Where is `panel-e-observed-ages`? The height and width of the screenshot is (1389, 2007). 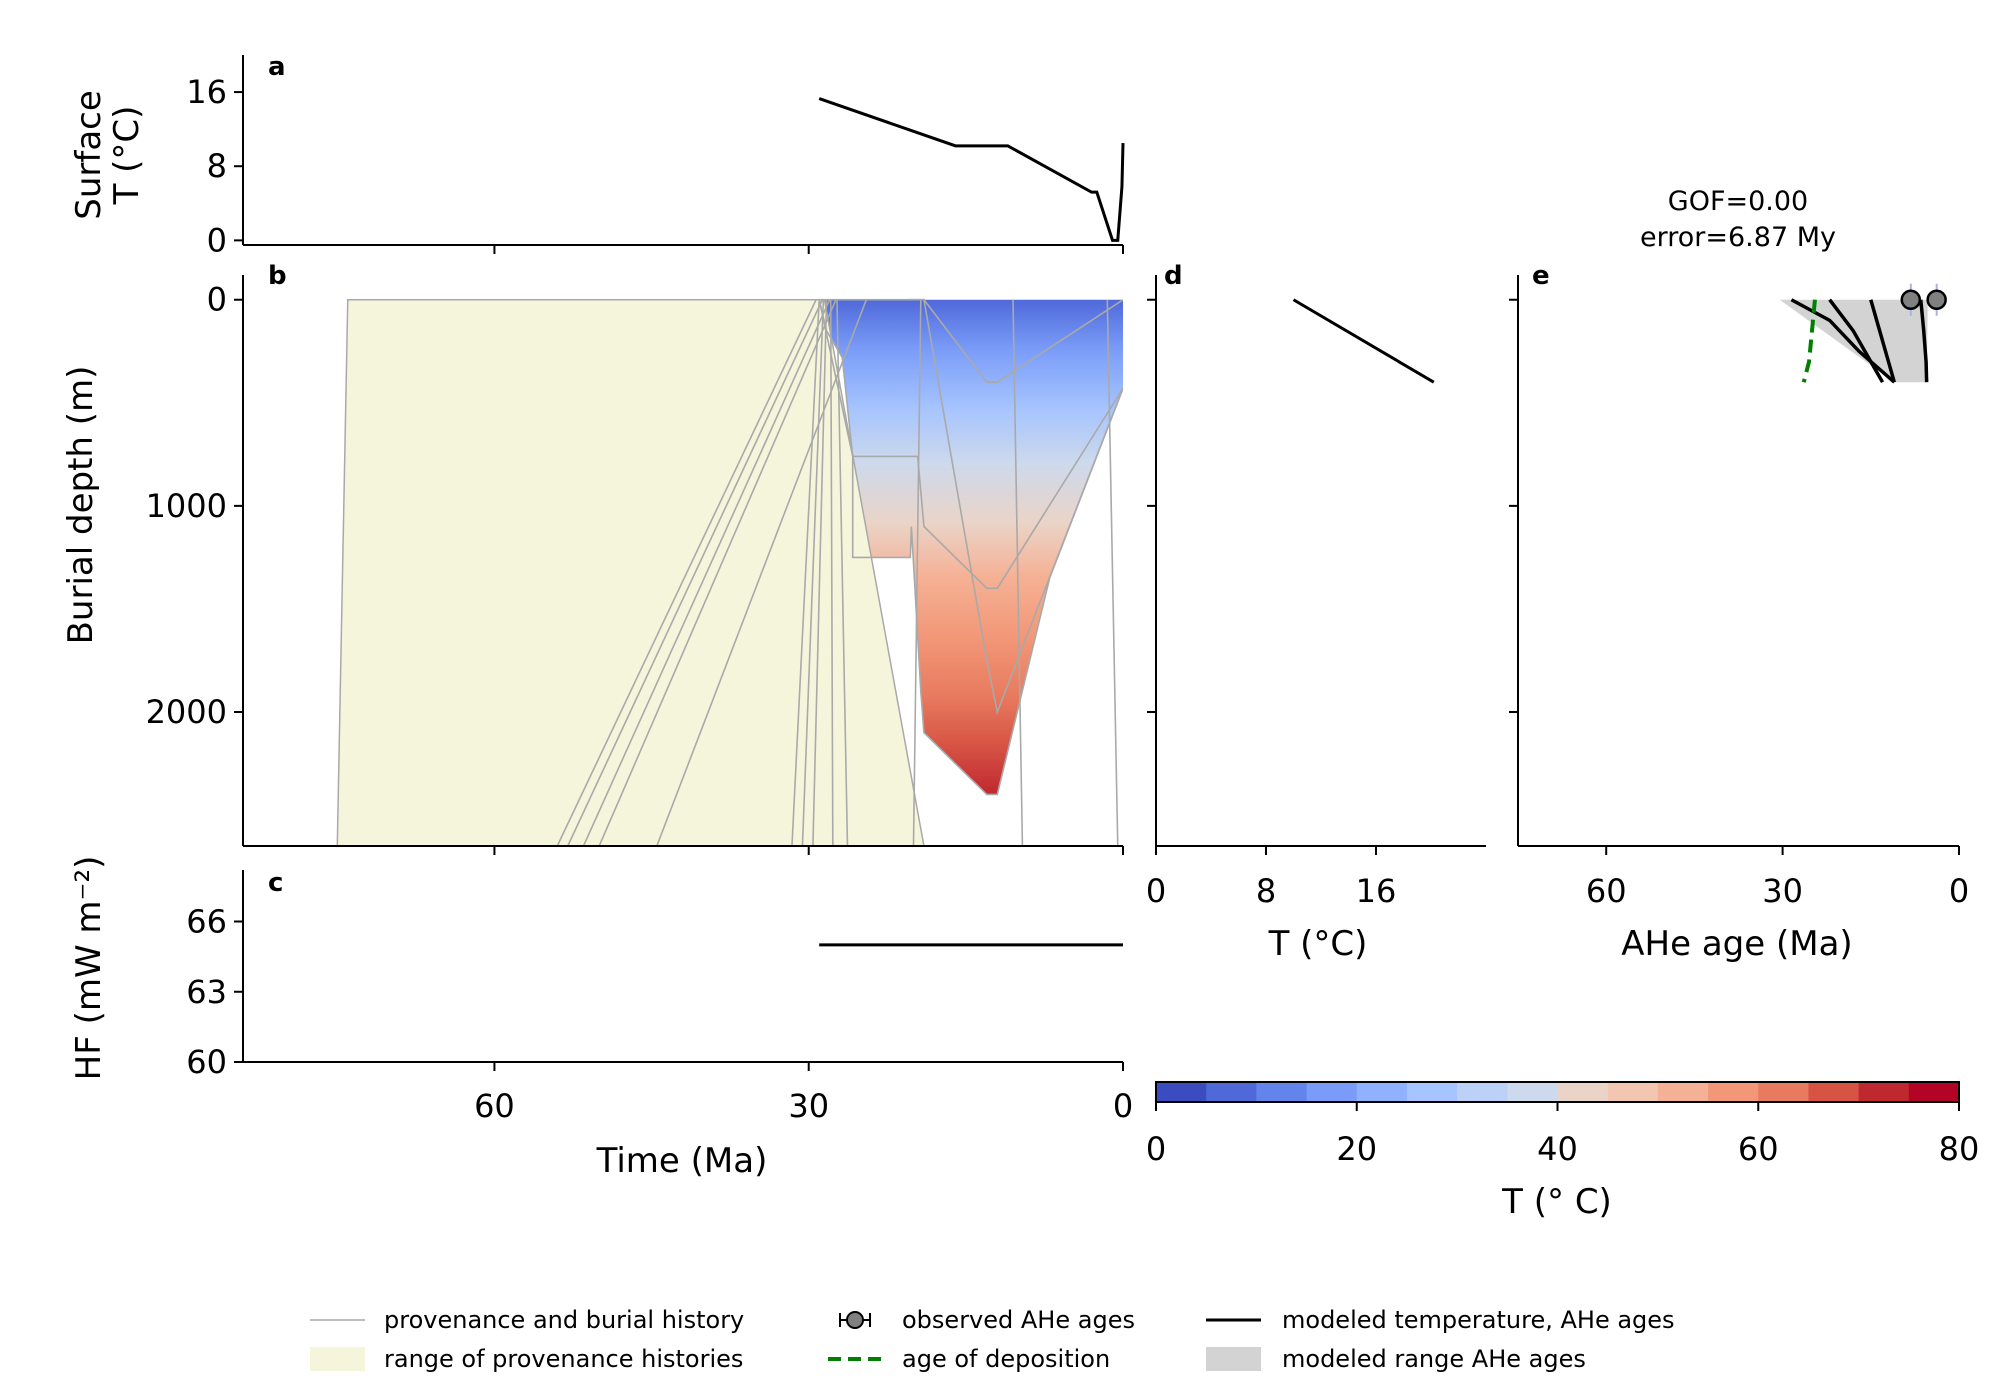 panel-e-observed-ages is located at coordinates (1923, 299).